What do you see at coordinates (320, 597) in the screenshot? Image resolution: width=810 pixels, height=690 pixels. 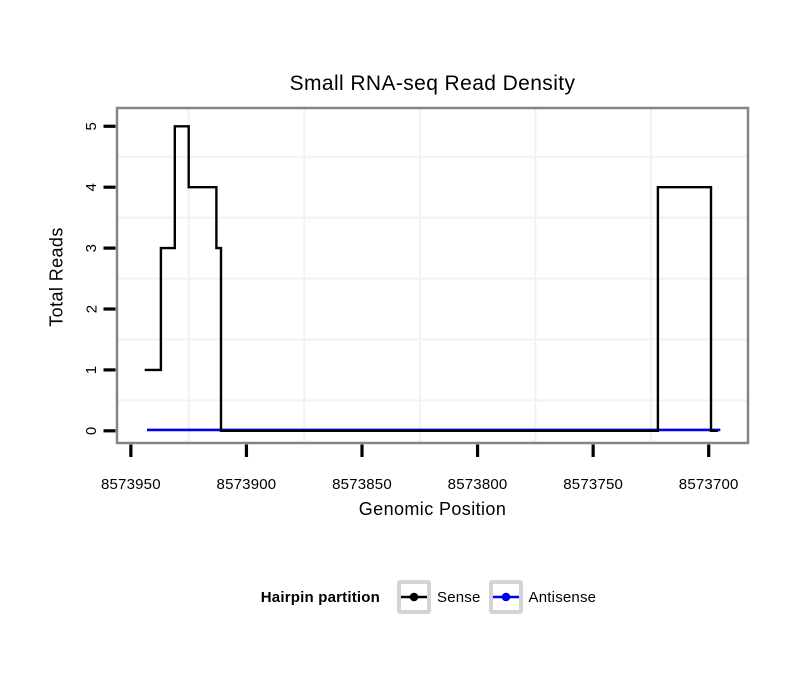 I see `legend-title: Hairpin partition` at bounding box center [320, 597].